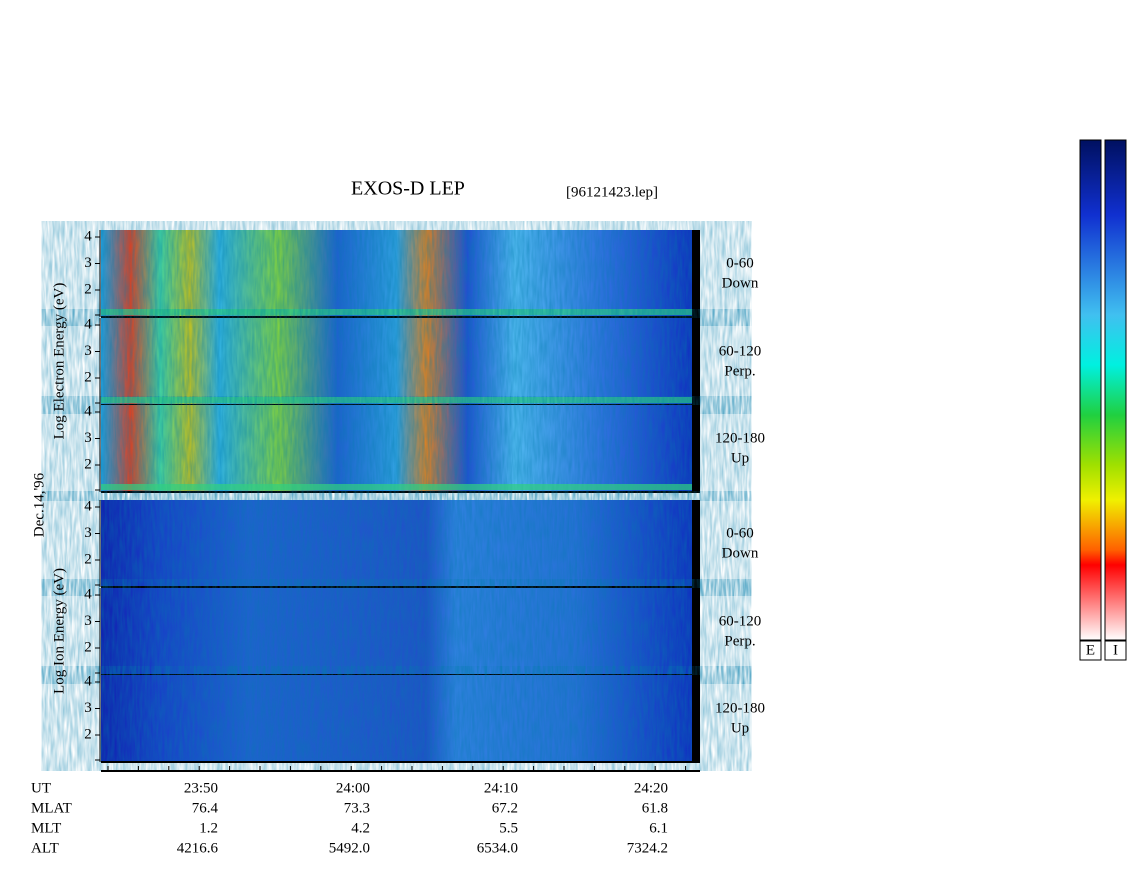 The image size is (1130, 875). I want to click on row-value: 7324.2, so click(647, 848).